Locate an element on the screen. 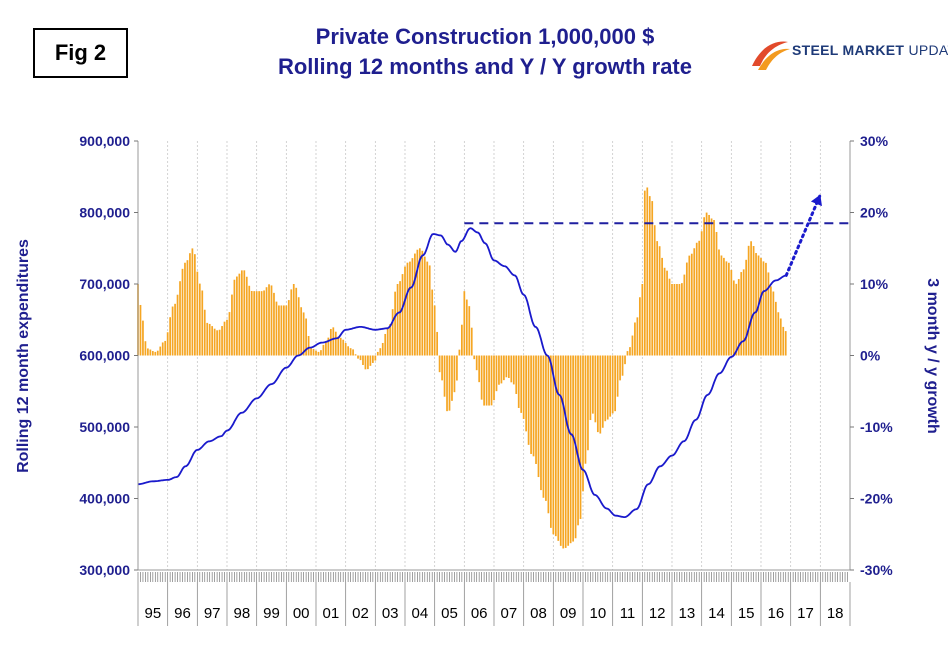 The height and width of the screenshot is (648, 948). x-tick-label: 12 is located at coordinates (657, 613).